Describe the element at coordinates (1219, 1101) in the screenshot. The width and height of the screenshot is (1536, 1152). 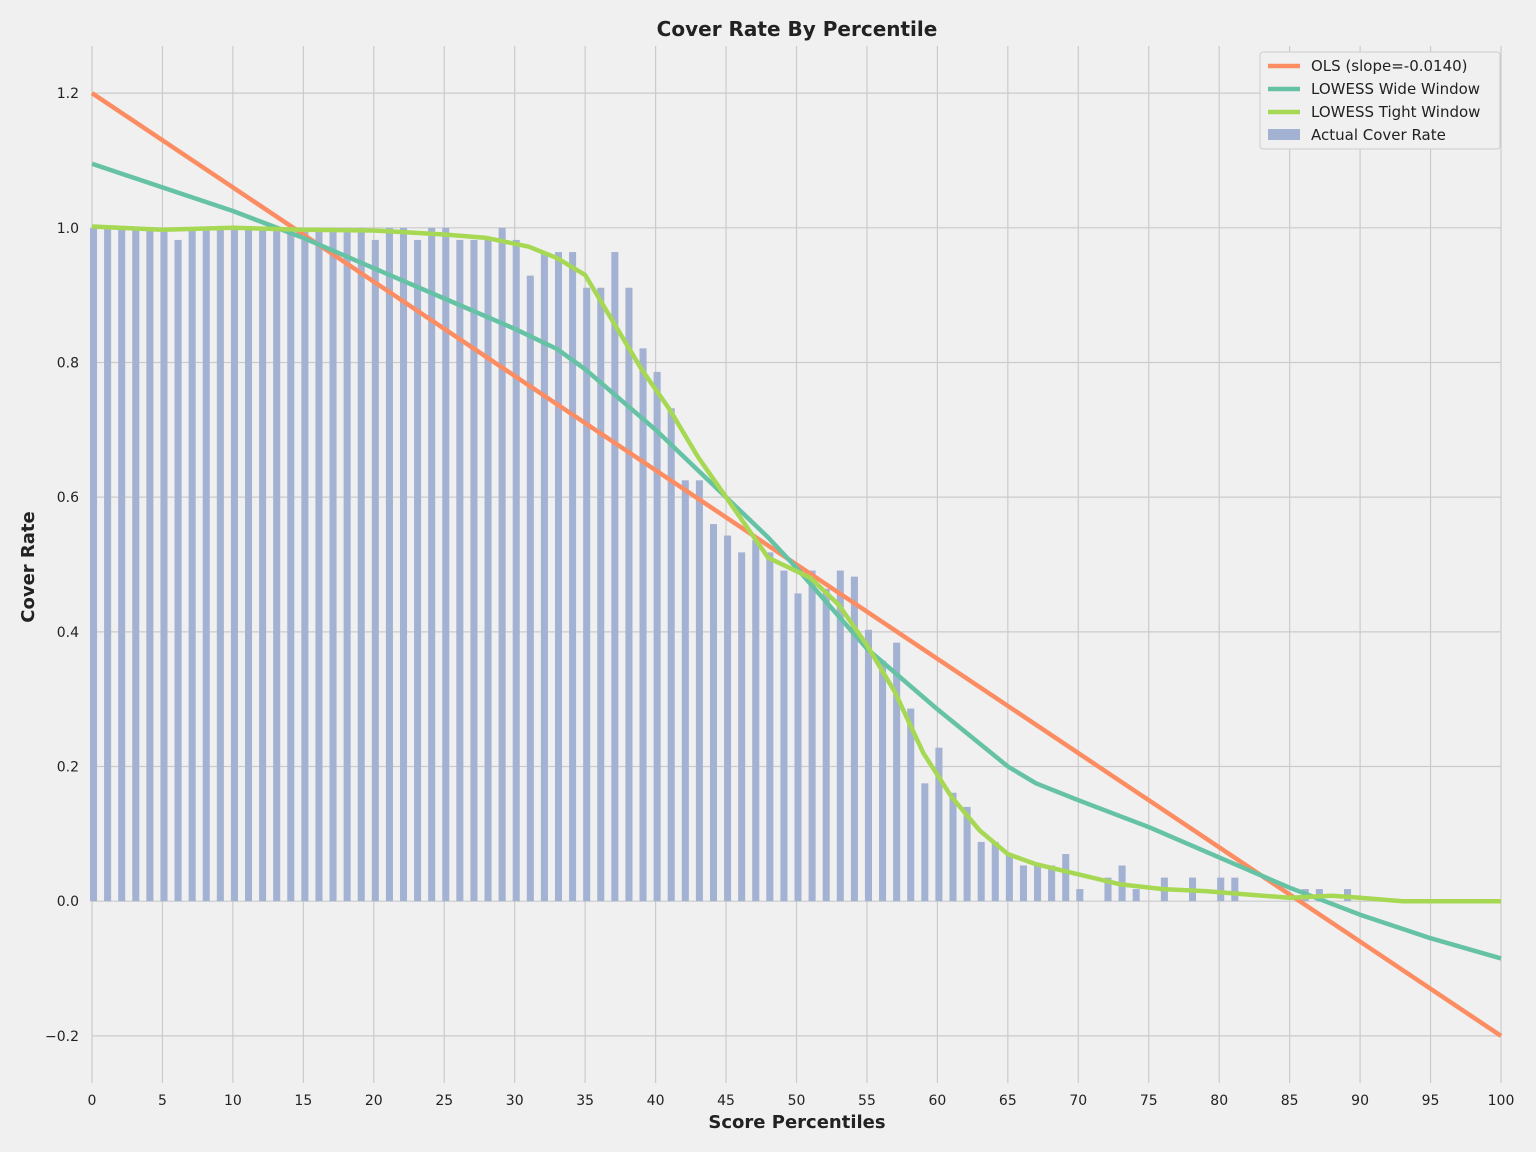
I see `x-tick-label: 80` at that location.